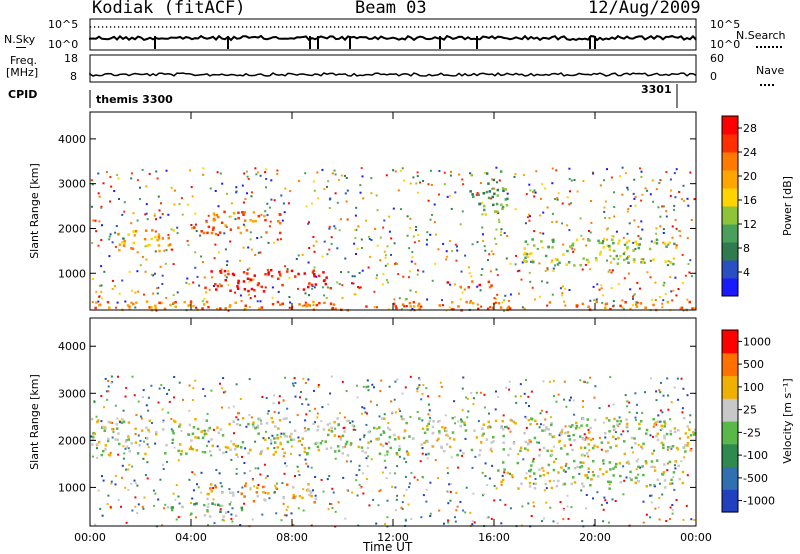  Describe the element at coordinates (72, 440) in the screenshot. I see `y-tick-label: 2000` at that location.